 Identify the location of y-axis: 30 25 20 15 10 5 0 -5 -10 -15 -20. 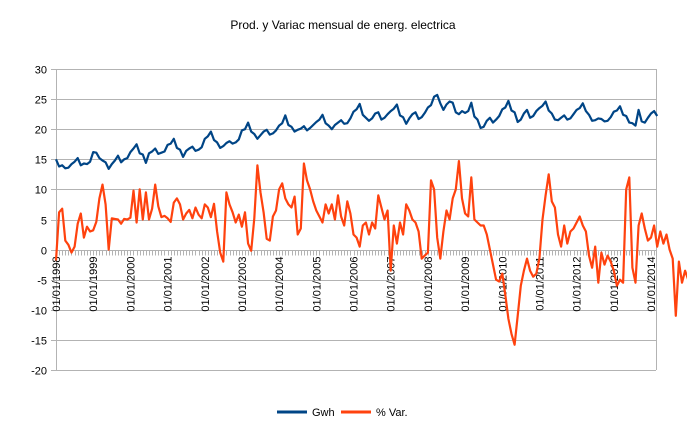
(43, 221).